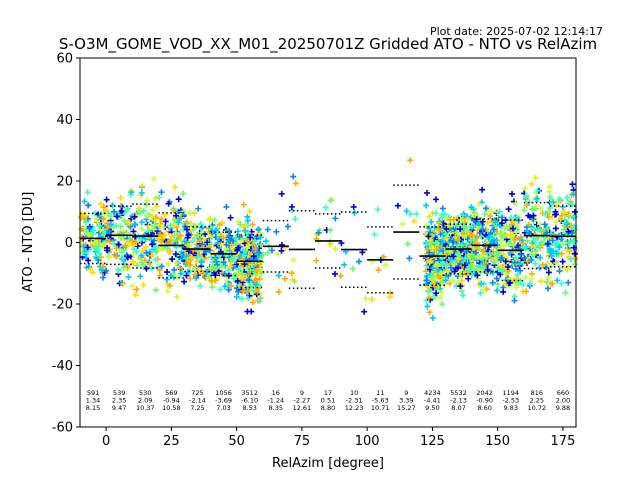  Describe the element at coordinates (560, 219) in the screenshot. I see `scatter-point-2062` at that location.